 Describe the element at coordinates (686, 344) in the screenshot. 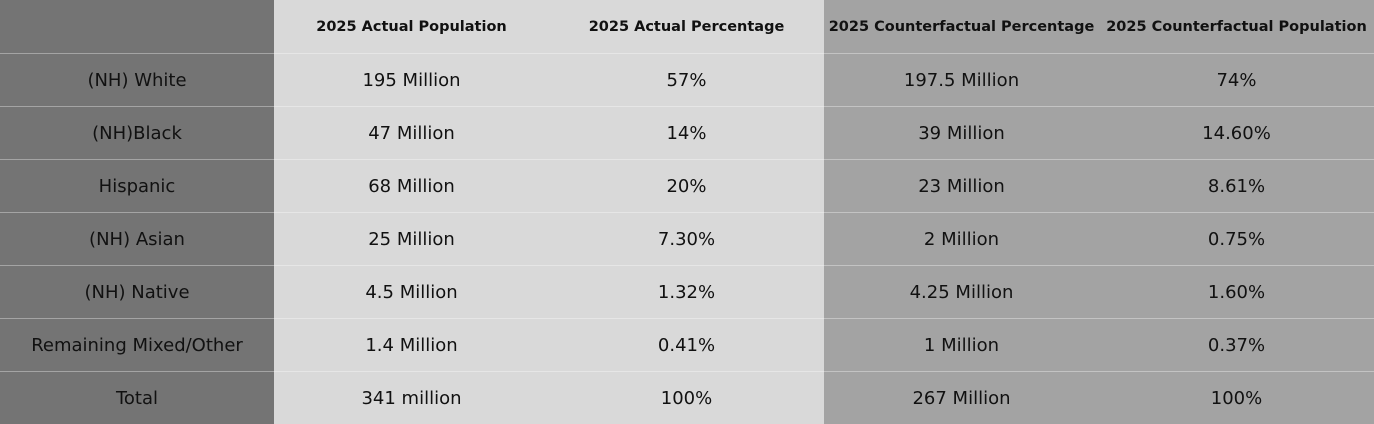

I see `table-cell: 0.41%` at that location.